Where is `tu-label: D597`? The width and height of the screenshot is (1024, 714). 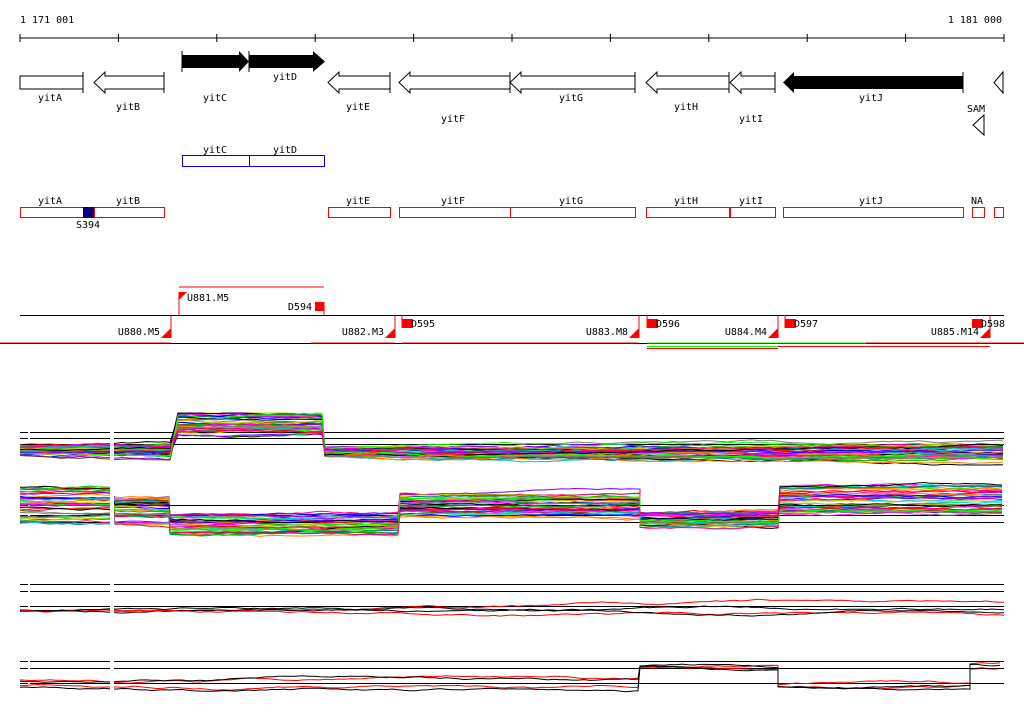 tu-label: D597 is located at coordinates (806, 324).